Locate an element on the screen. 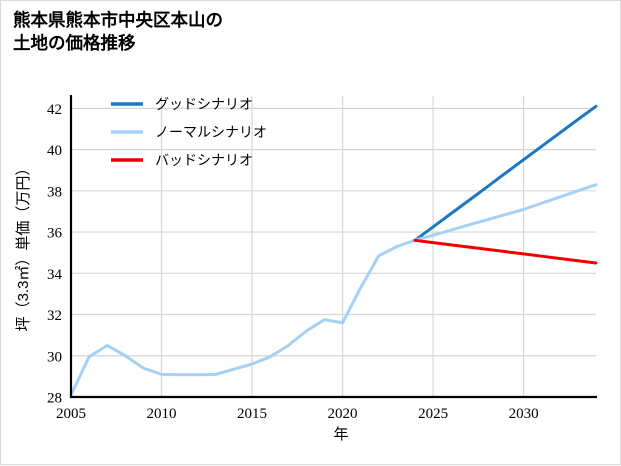 The height and width of the screenshot is (466, 621). legend-label: バッドシナリオ is located at coordinates (204, 160).